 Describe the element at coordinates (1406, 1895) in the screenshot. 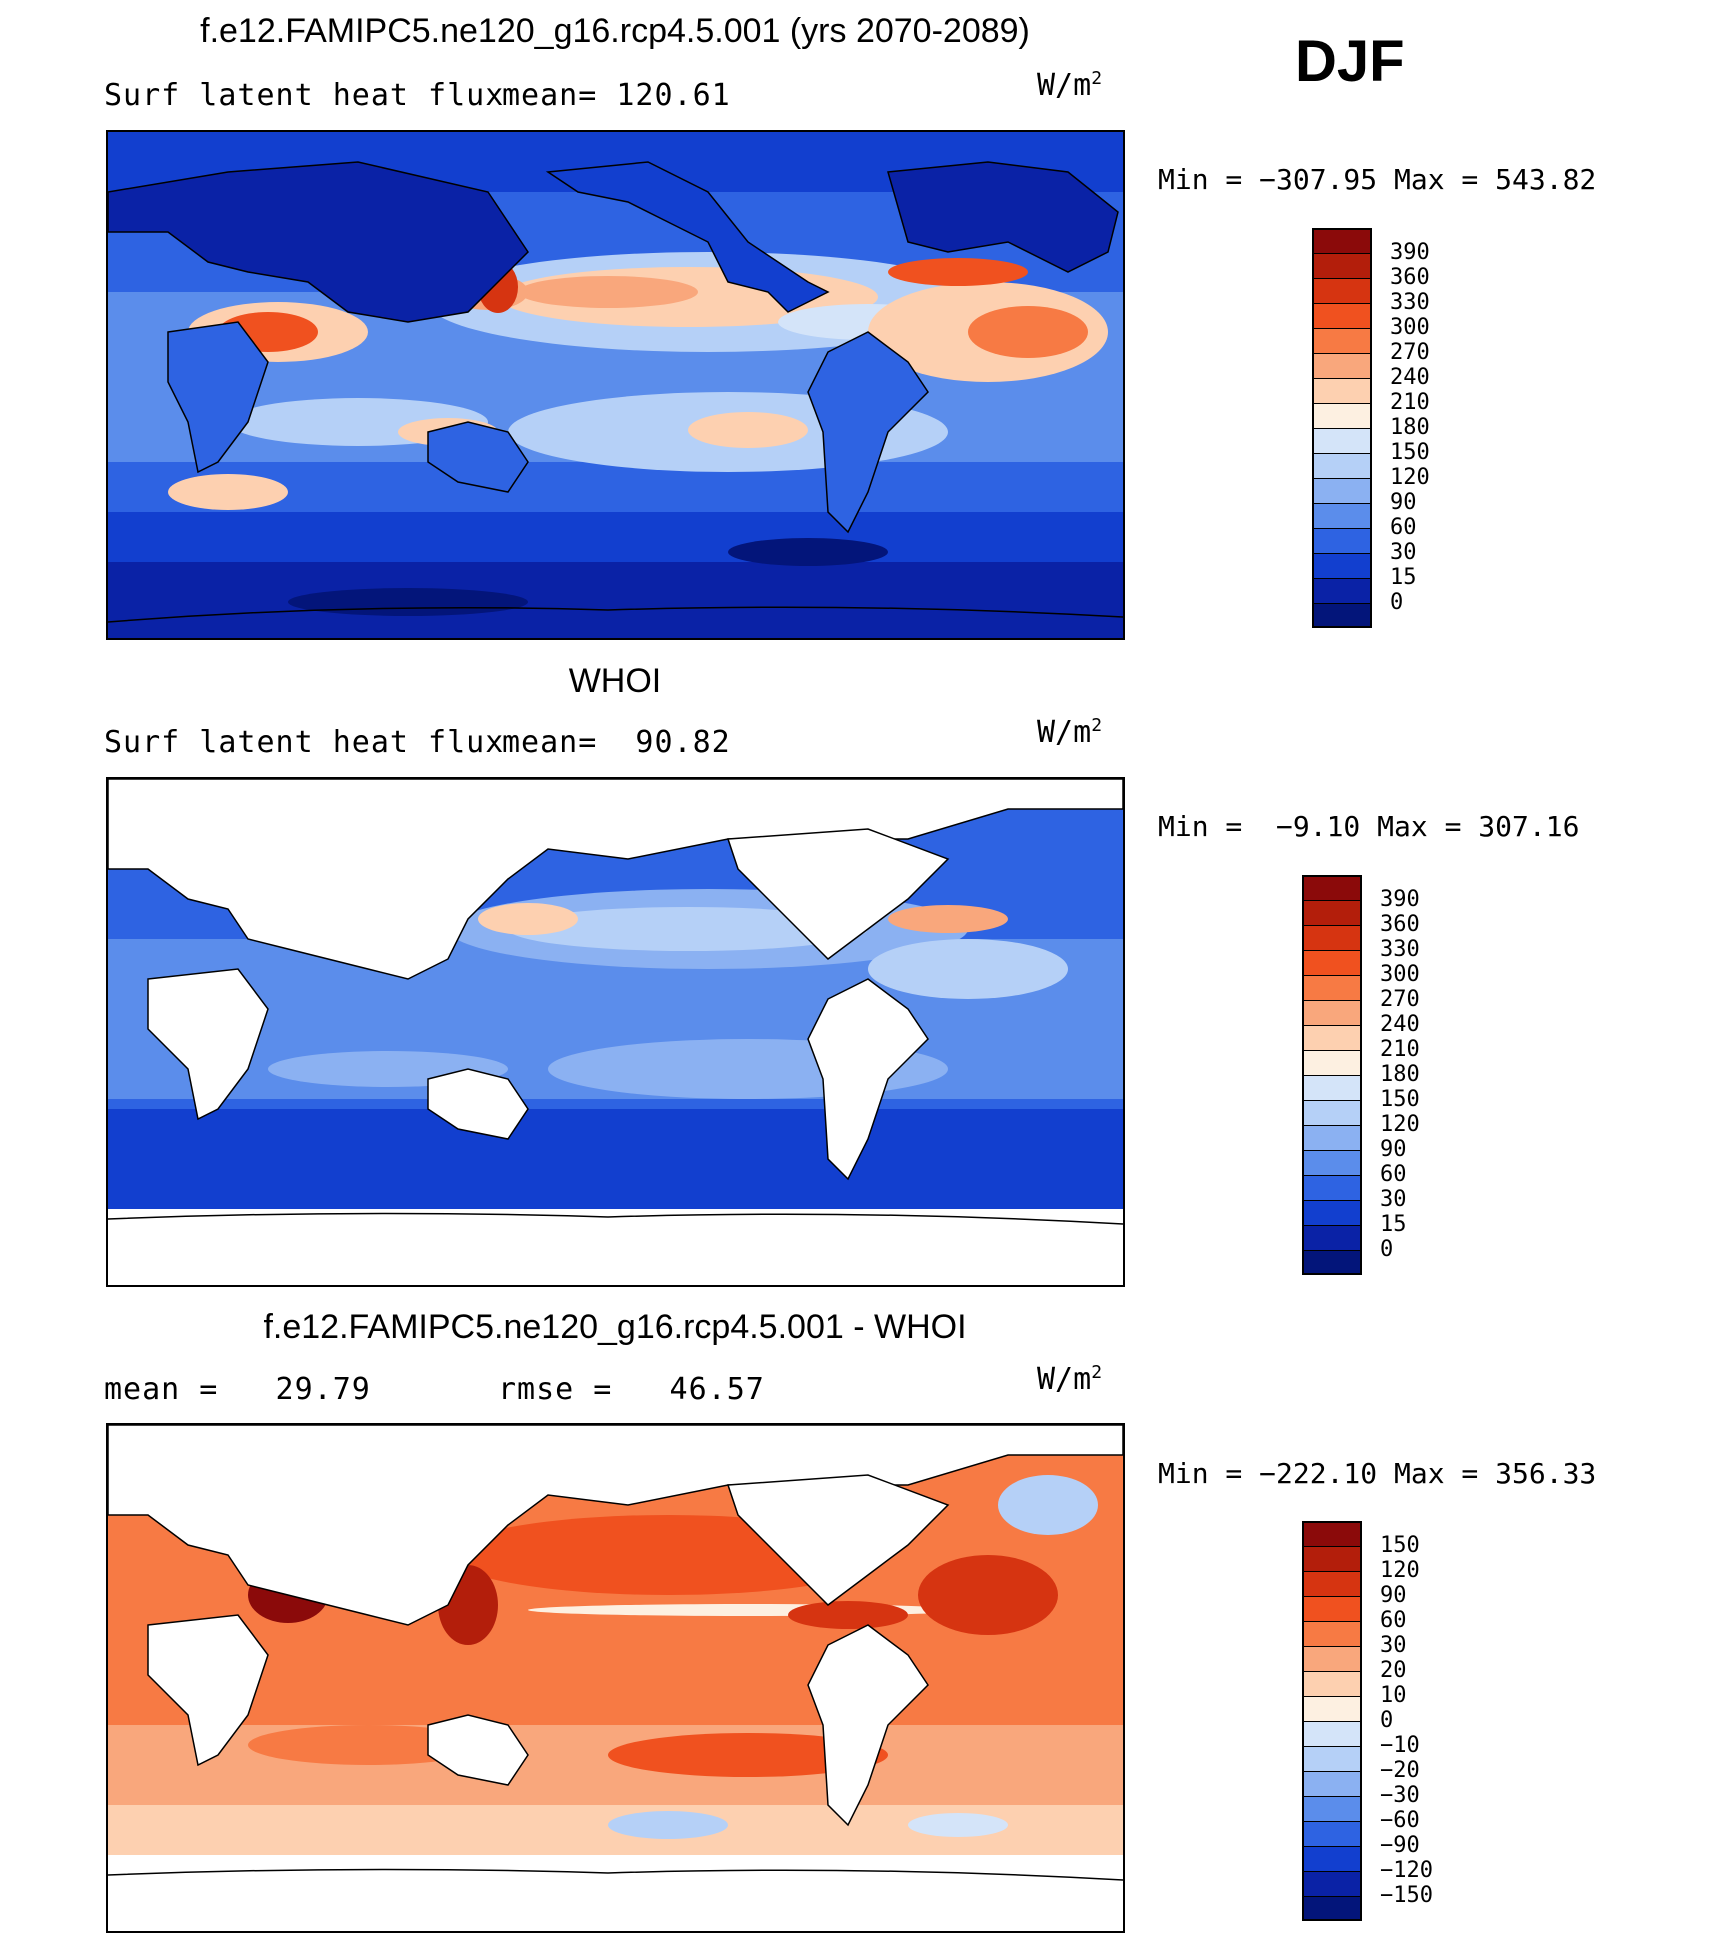

I see `colorbar-tick-label: −150` at that location.